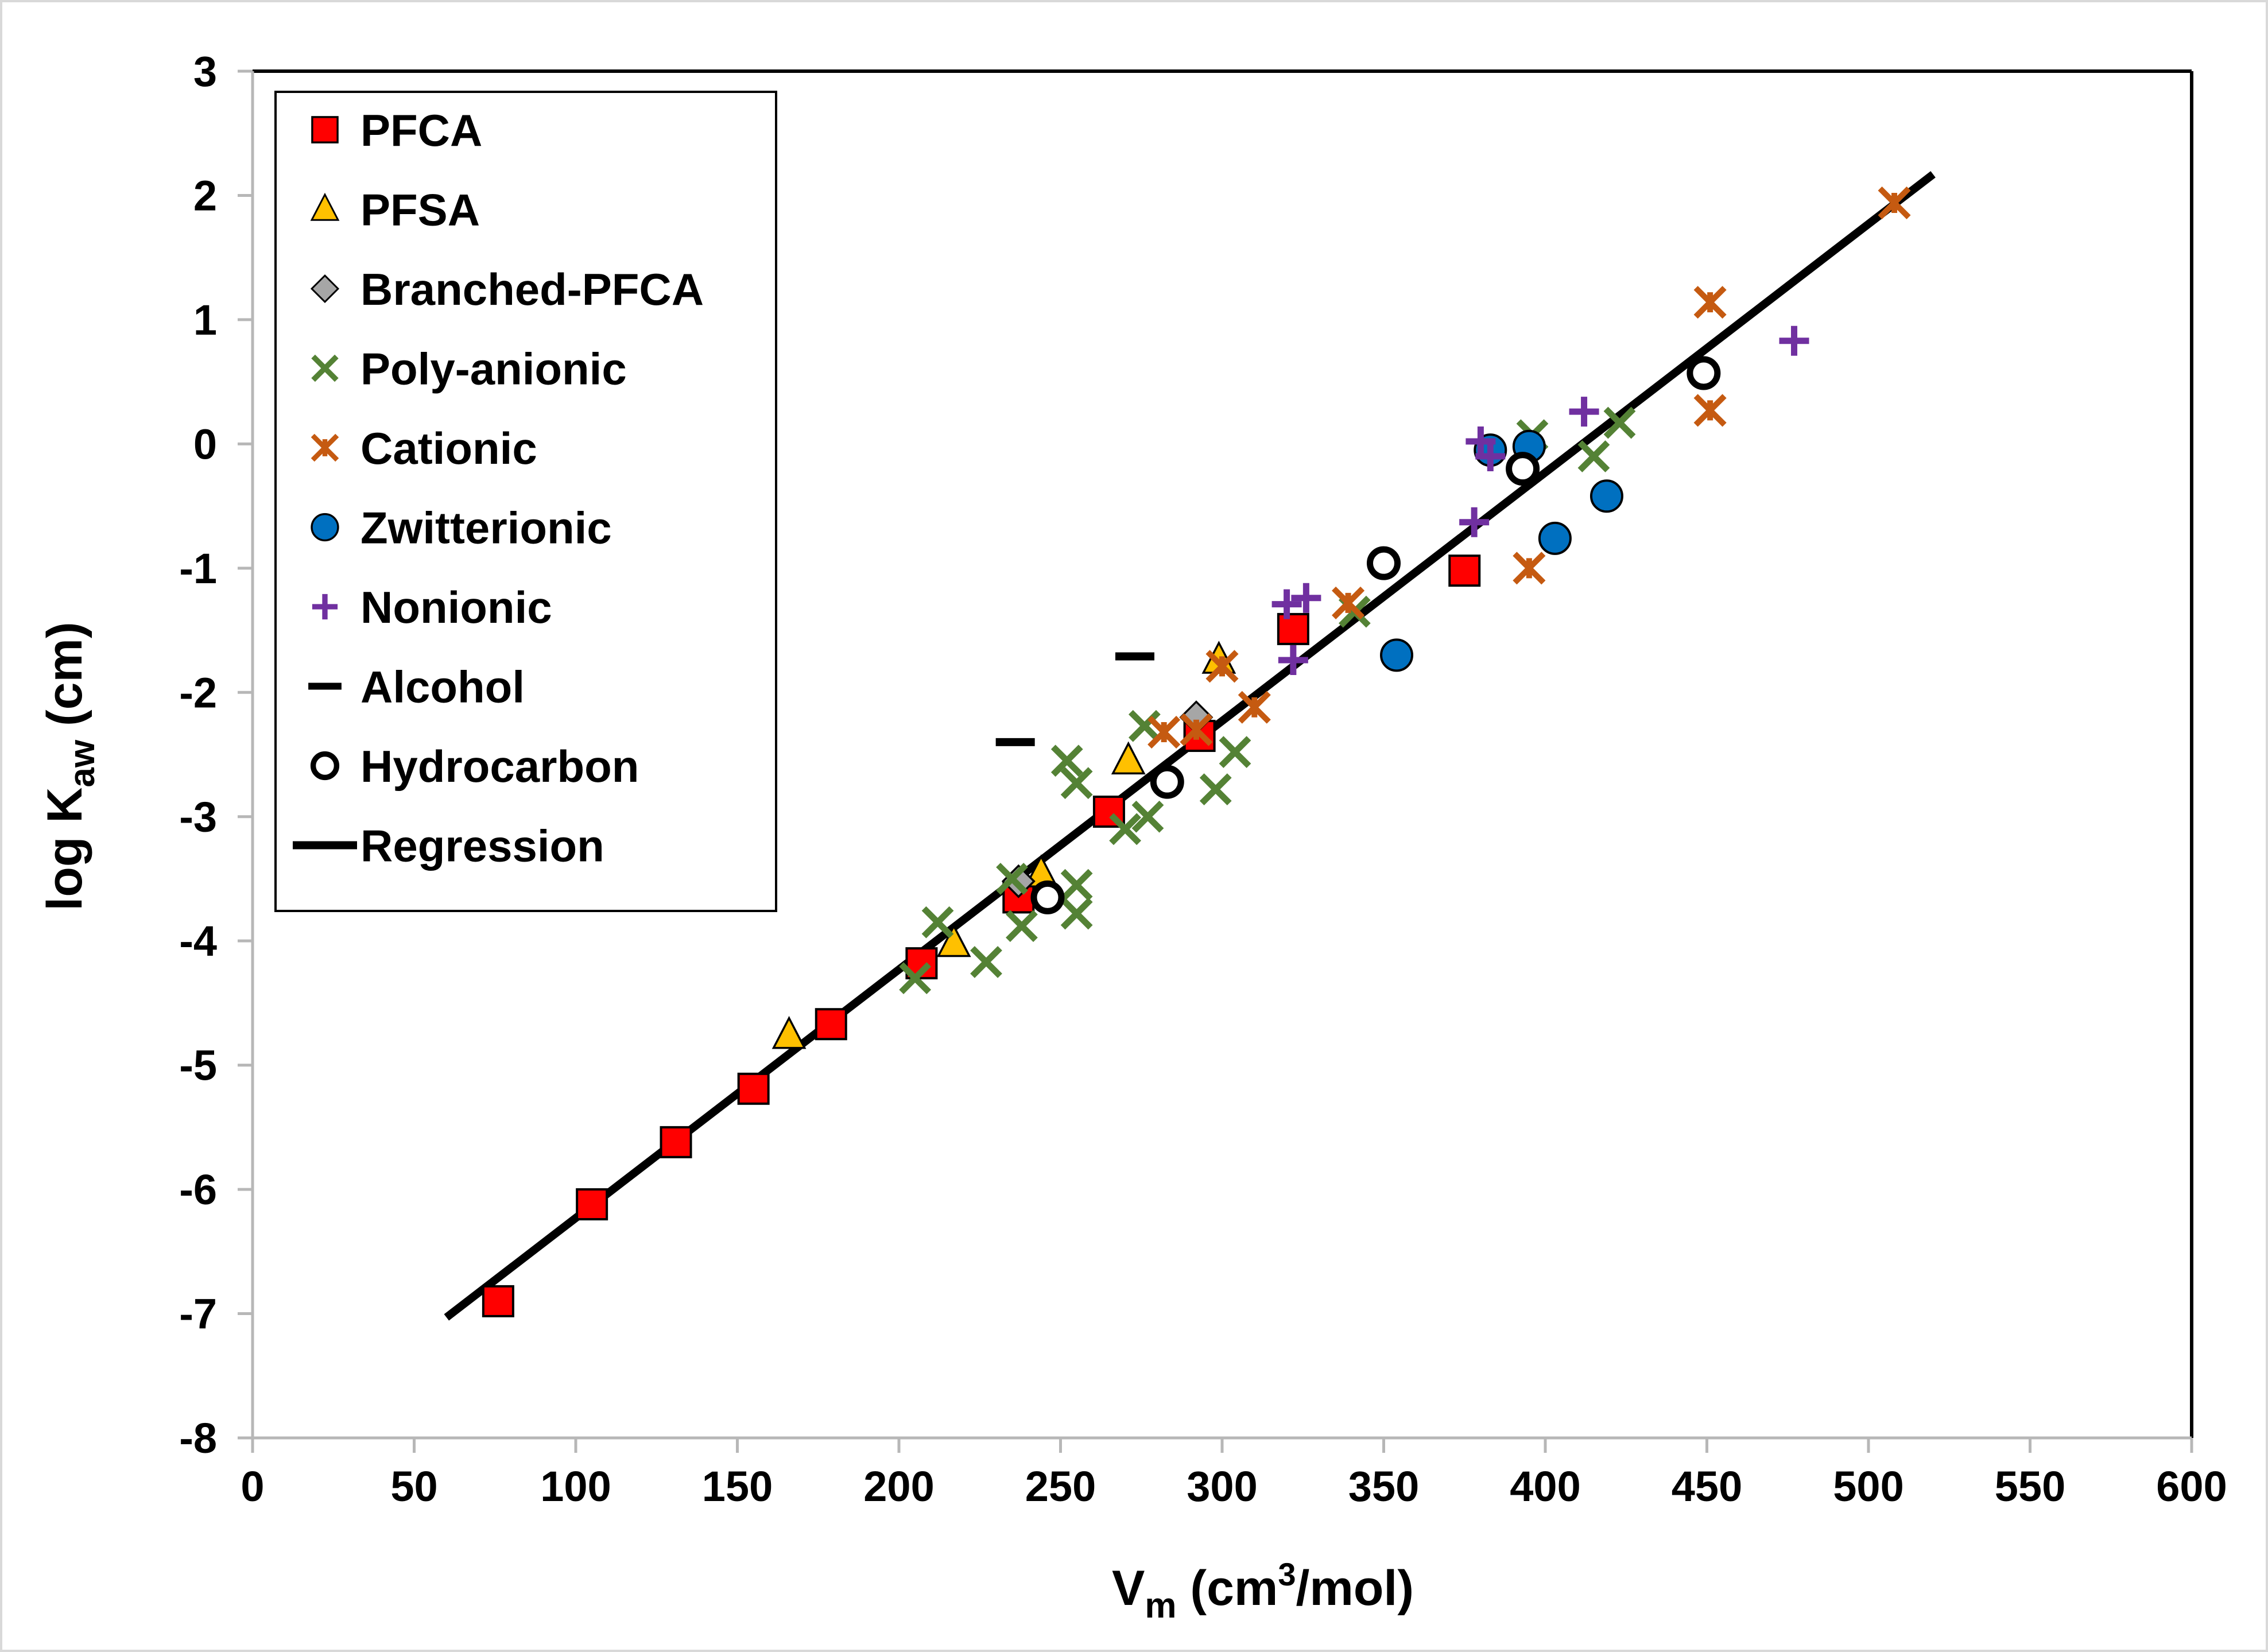 The image size is (2268, 1652). What do you see at coordinates (442, 687) in the screenshot?
I see `legend-label-alcohol: Alcohol` at bounding box center [442, 687].